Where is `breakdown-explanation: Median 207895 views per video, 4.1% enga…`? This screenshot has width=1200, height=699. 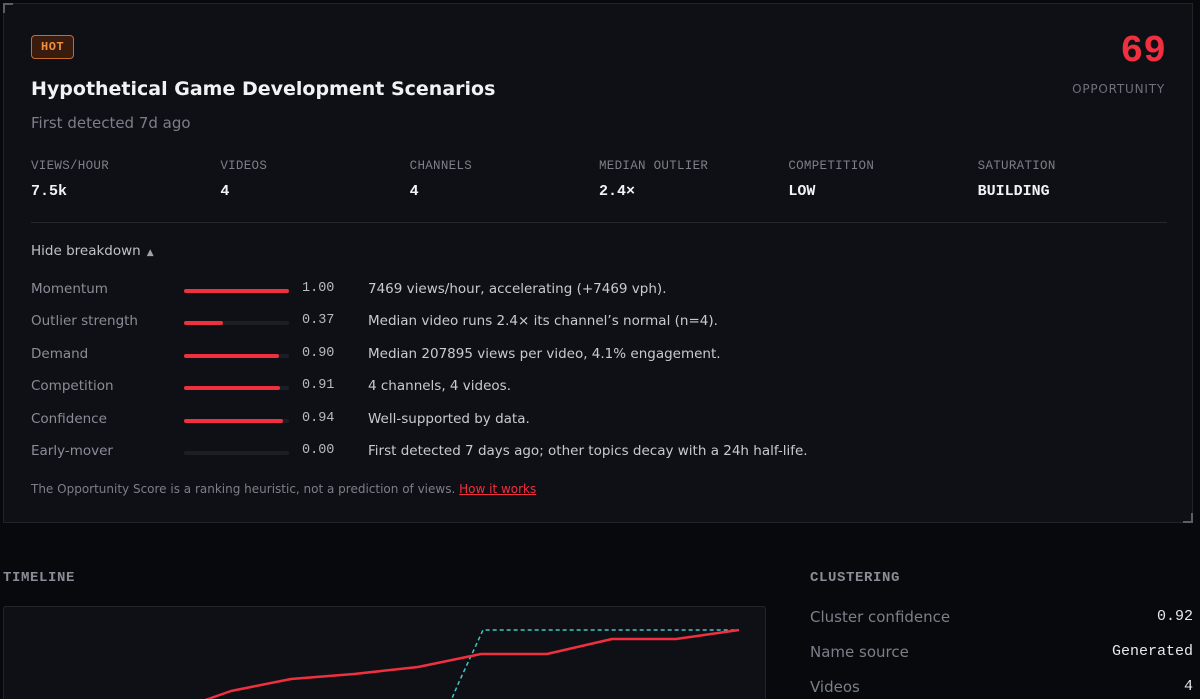 breakdown-explanation: Median 207895 views per video, 4.1% enga… is located at coordinates (544, 353).